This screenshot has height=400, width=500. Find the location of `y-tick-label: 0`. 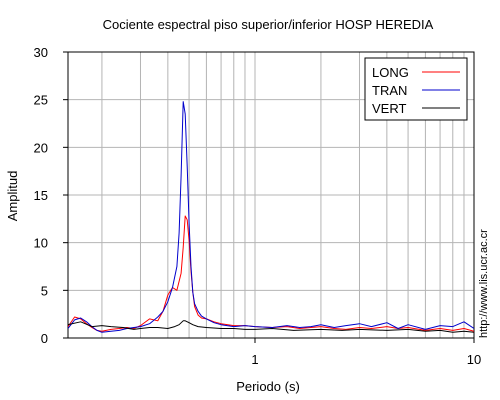

y-tick-label: 0 is located at coordinates (44, 338).